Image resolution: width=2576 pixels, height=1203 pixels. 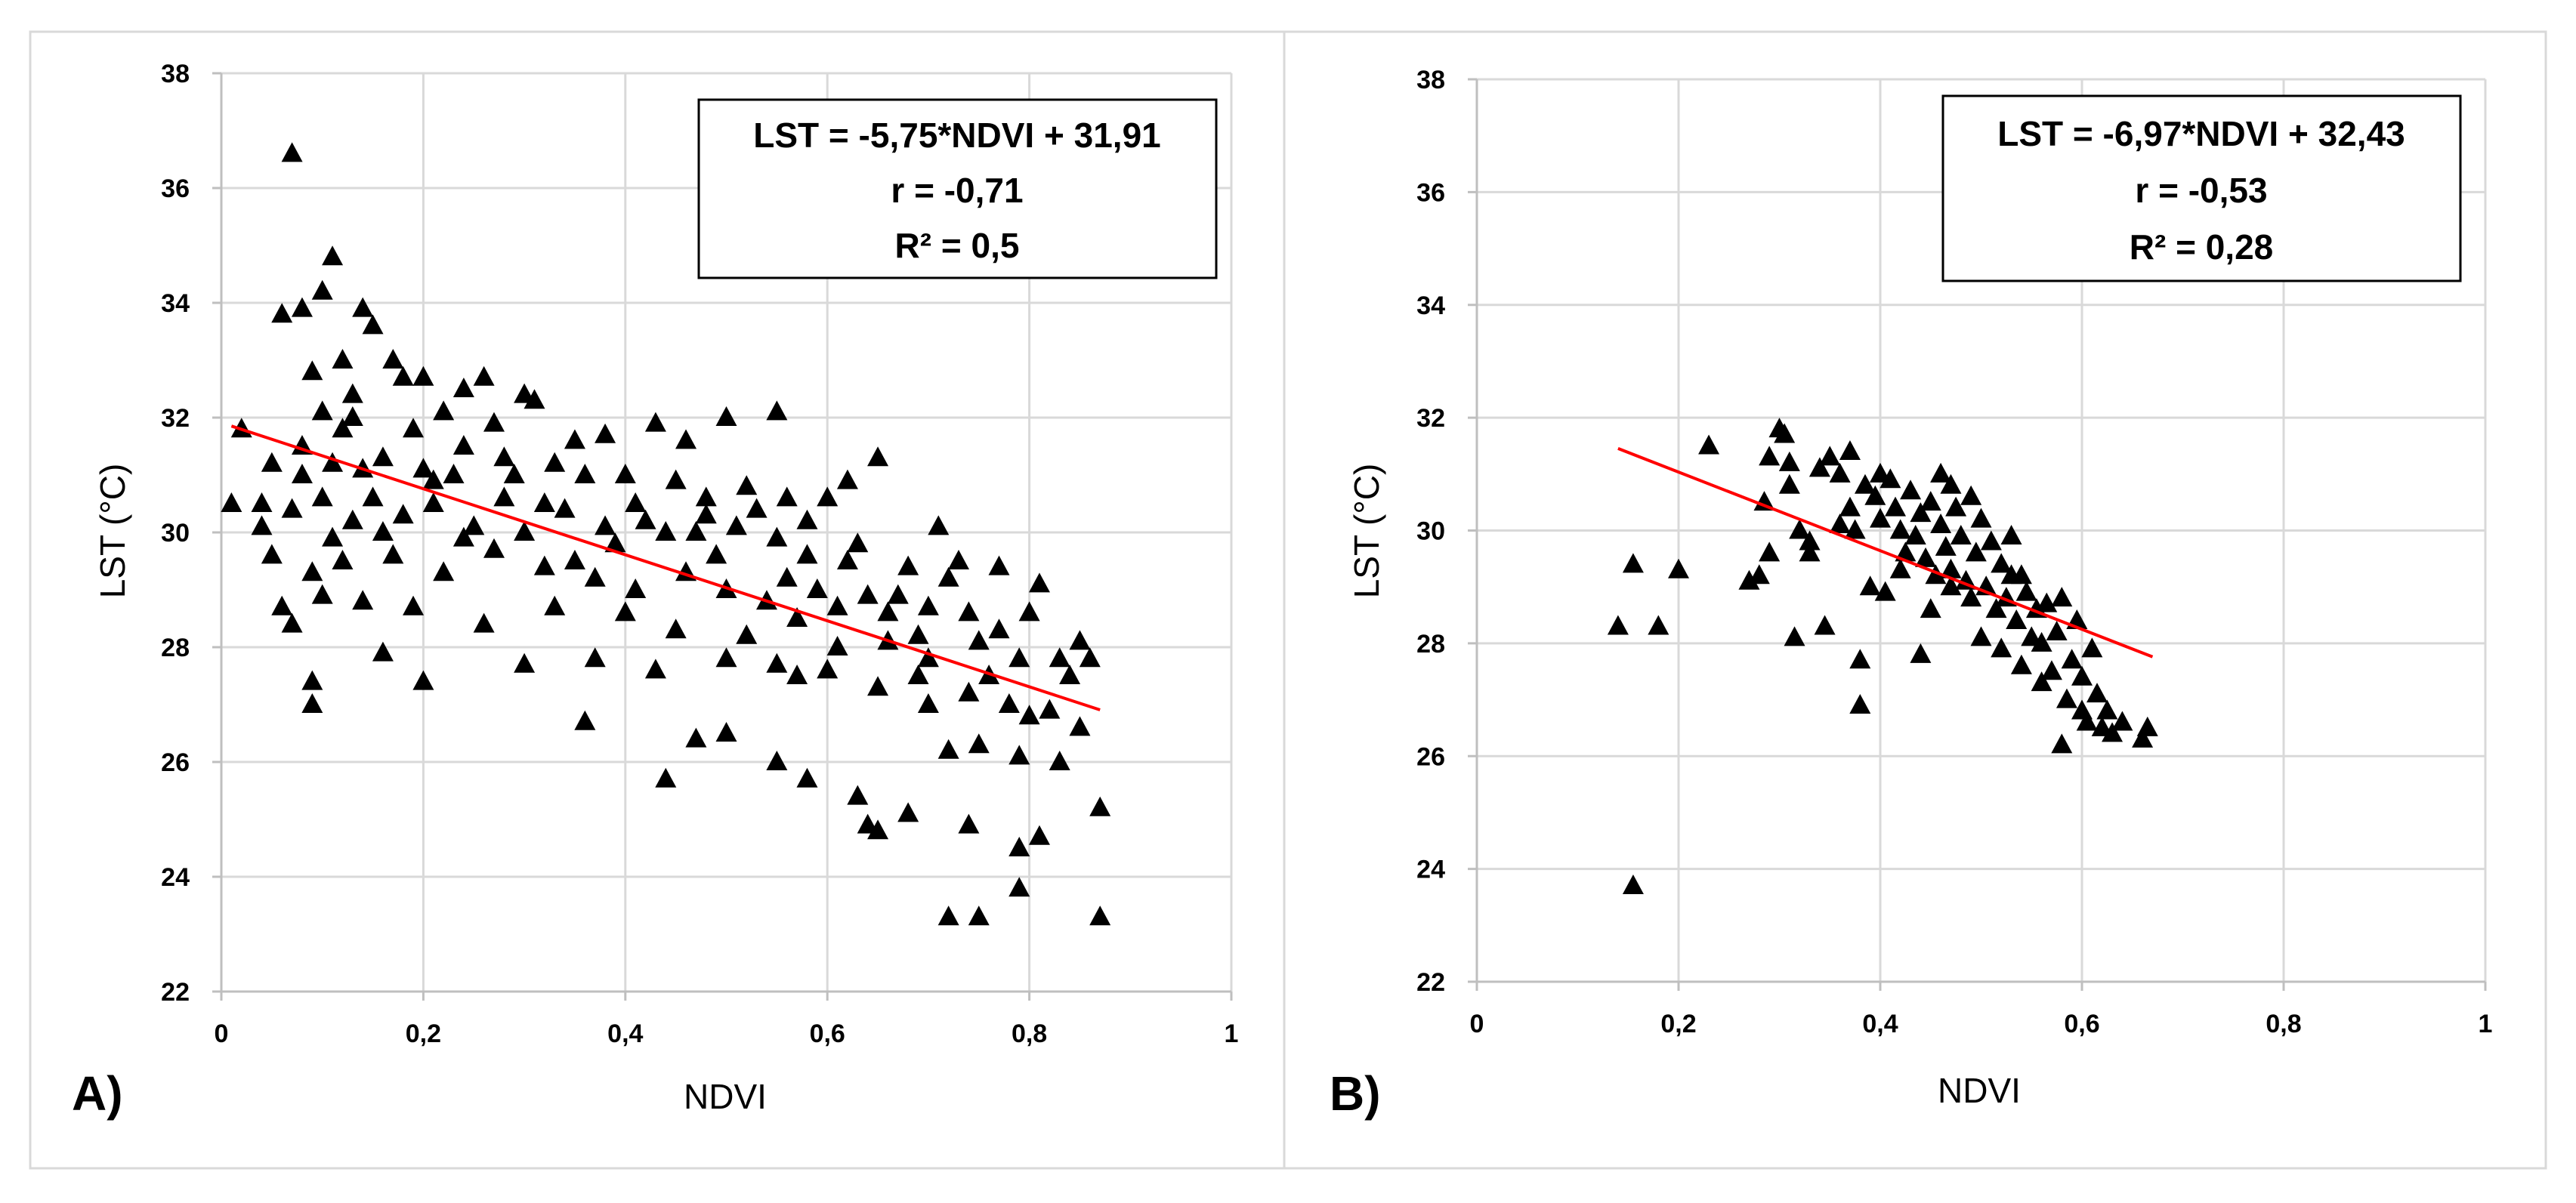 I want to click on panel-a-equation-box-border, so click(x=957, y=188).